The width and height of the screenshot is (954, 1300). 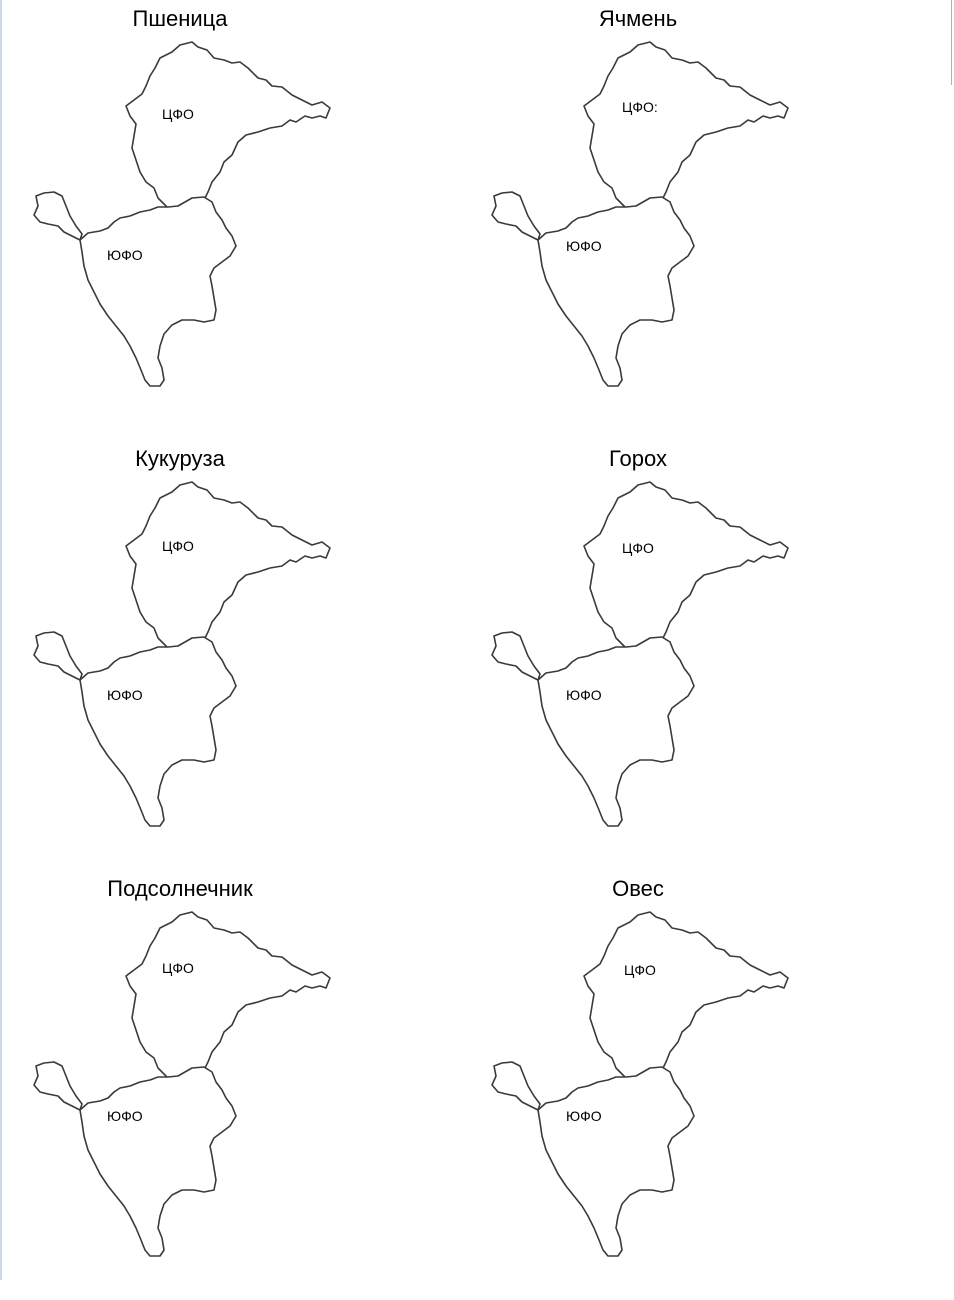 What do you see at coordinates (180, 18) in the screenshot?
I see `panel-title: Пшеница` at bounding box center [180, 18].